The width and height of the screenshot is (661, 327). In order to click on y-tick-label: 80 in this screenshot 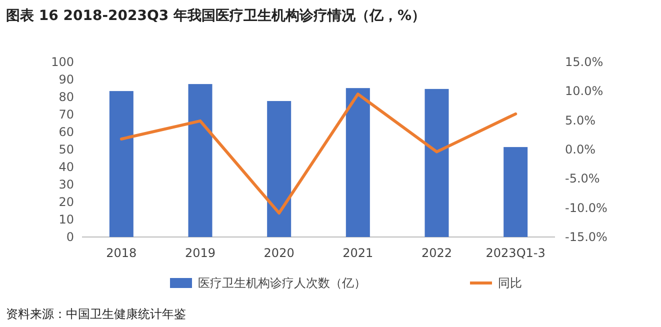, I will do `click(66, 97)`.